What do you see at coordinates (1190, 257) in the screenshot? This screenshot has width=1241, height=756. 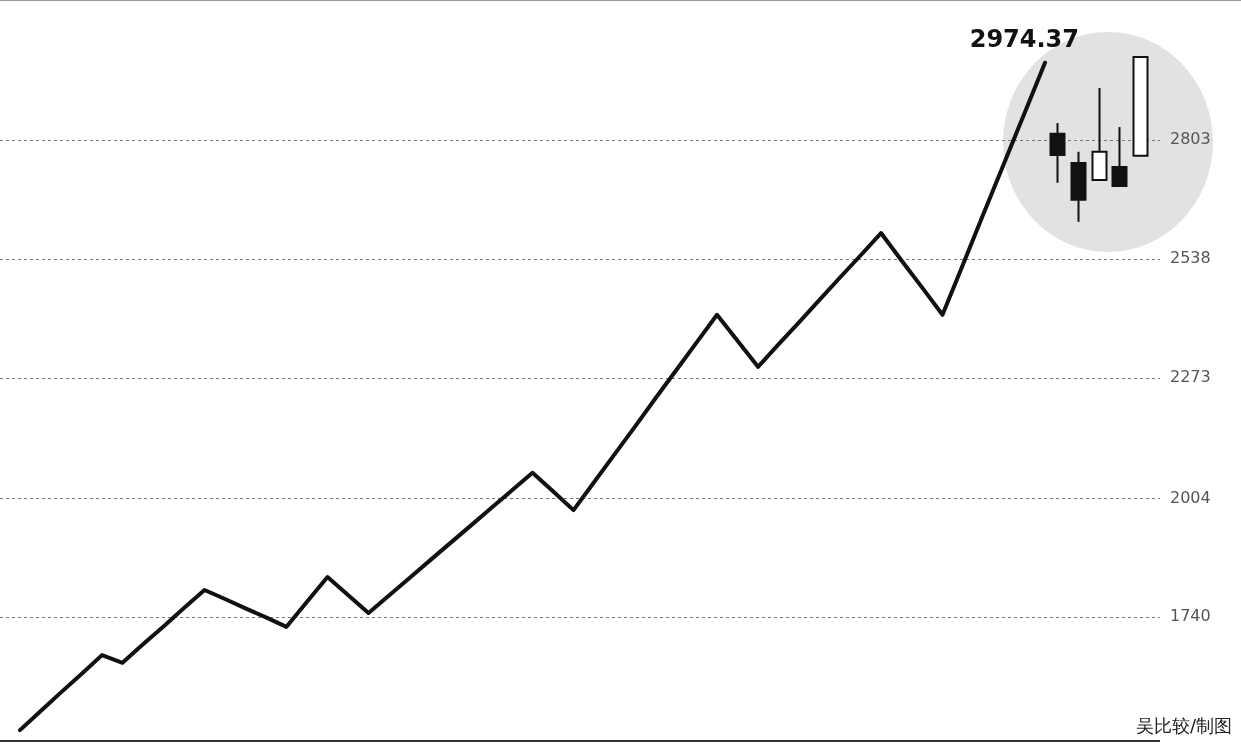 I see `y-tick-label: 2538` at bounding box center [1190, 257].